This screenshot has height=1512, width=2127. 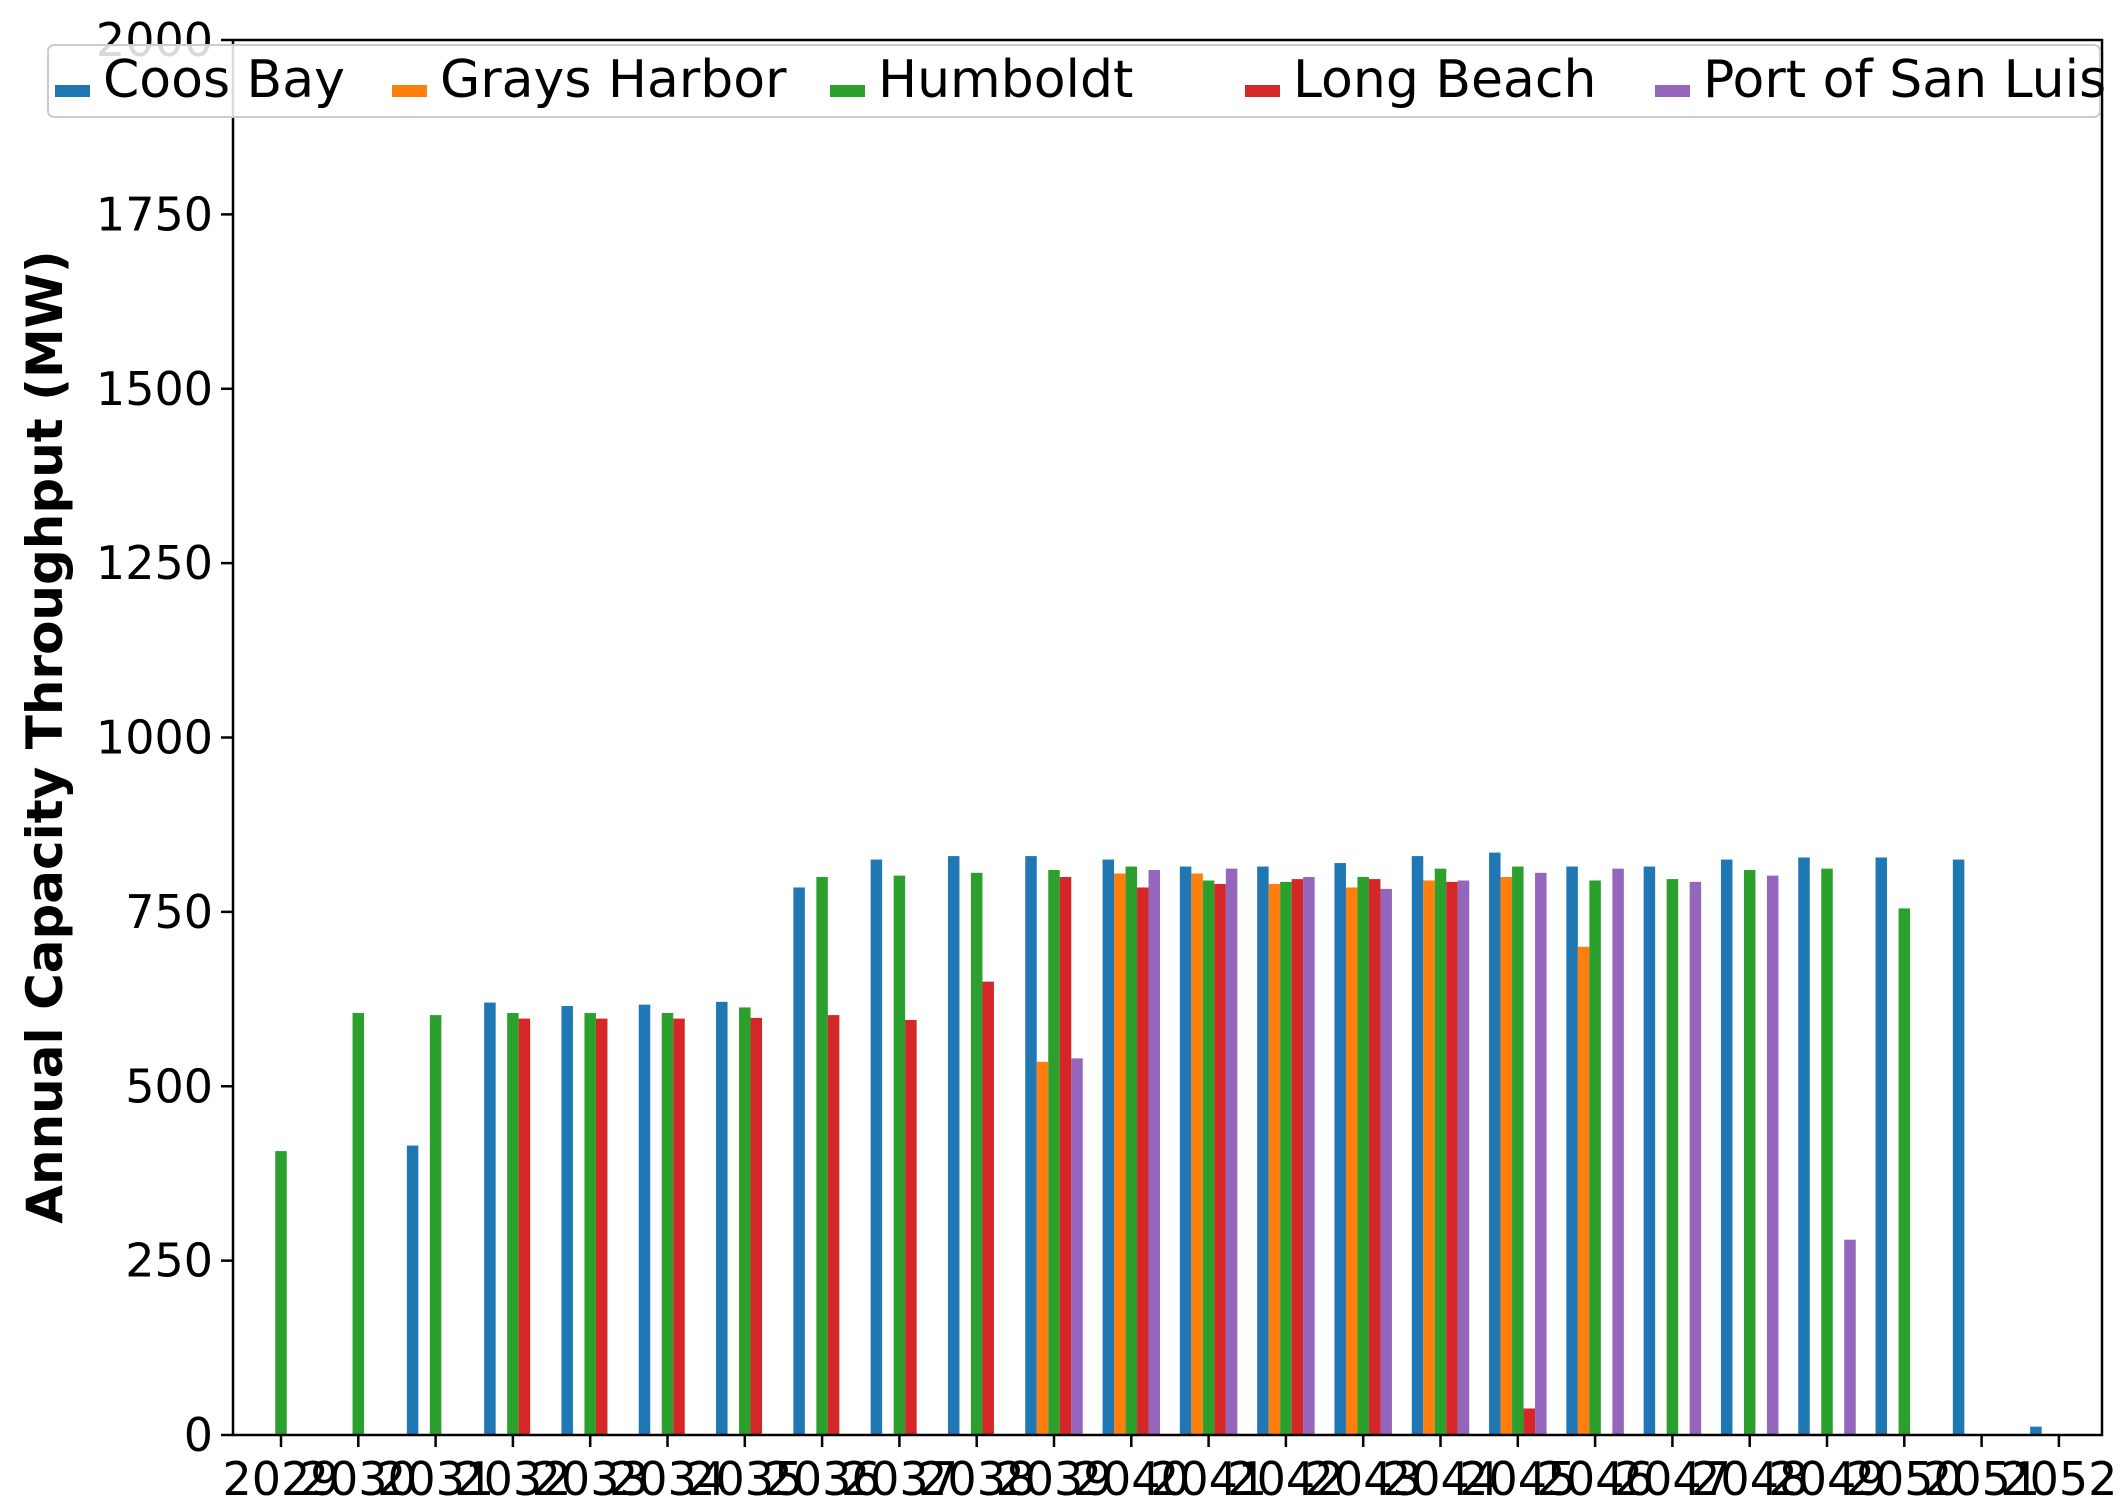 I want to click on bar-coos-bay-2031, so click(x=412, y=1290).